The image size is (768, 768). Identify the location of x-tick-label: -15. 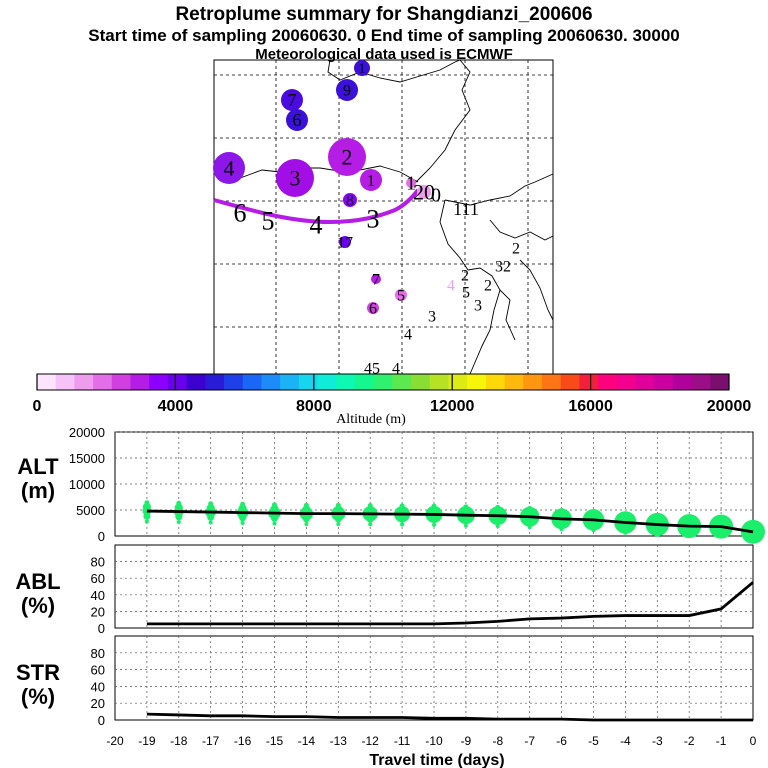
(275, 741).